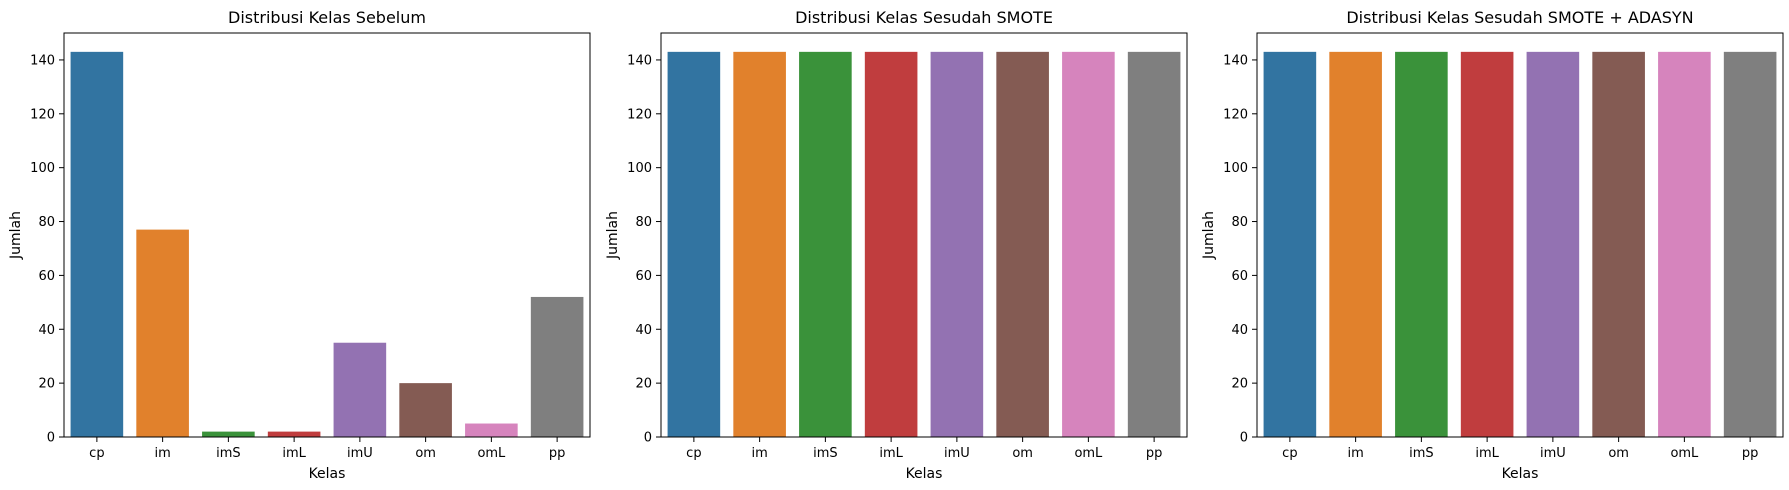 This screenshot has width=1789, height=490. I want to click on chart-title: Distribusi Kelas Sebelum, so click(327, 17).